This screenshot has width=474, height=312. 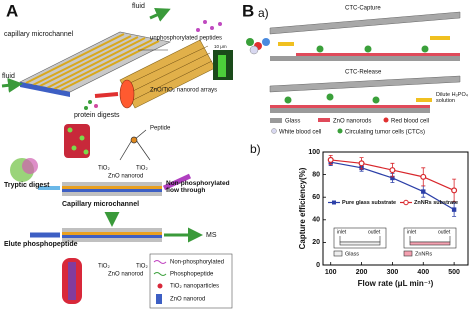 I want to click on b-legend, so click(x=329, y=125).